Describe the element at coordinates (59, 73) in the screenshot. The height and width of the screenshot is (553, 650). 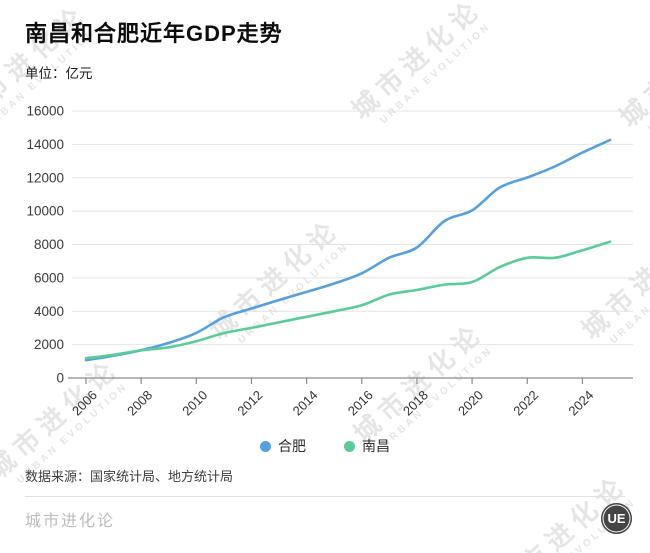
I see `unit-label: 单位：亿元` at that location.